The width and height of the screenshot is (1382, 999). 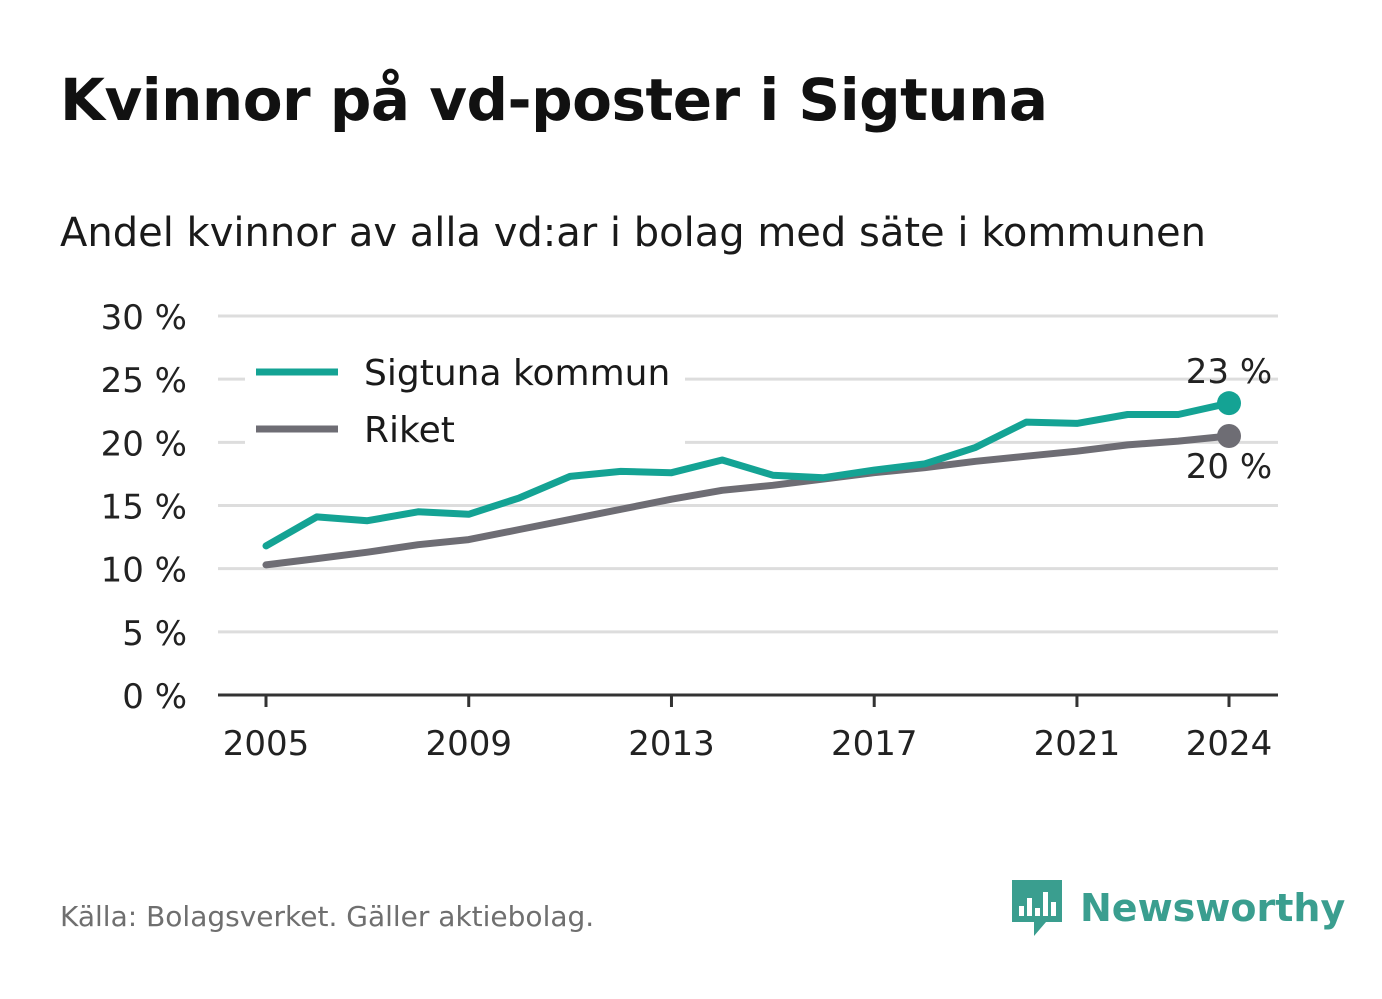 I want to click on x-tick-label: 2017, so click(x=874, y=744).